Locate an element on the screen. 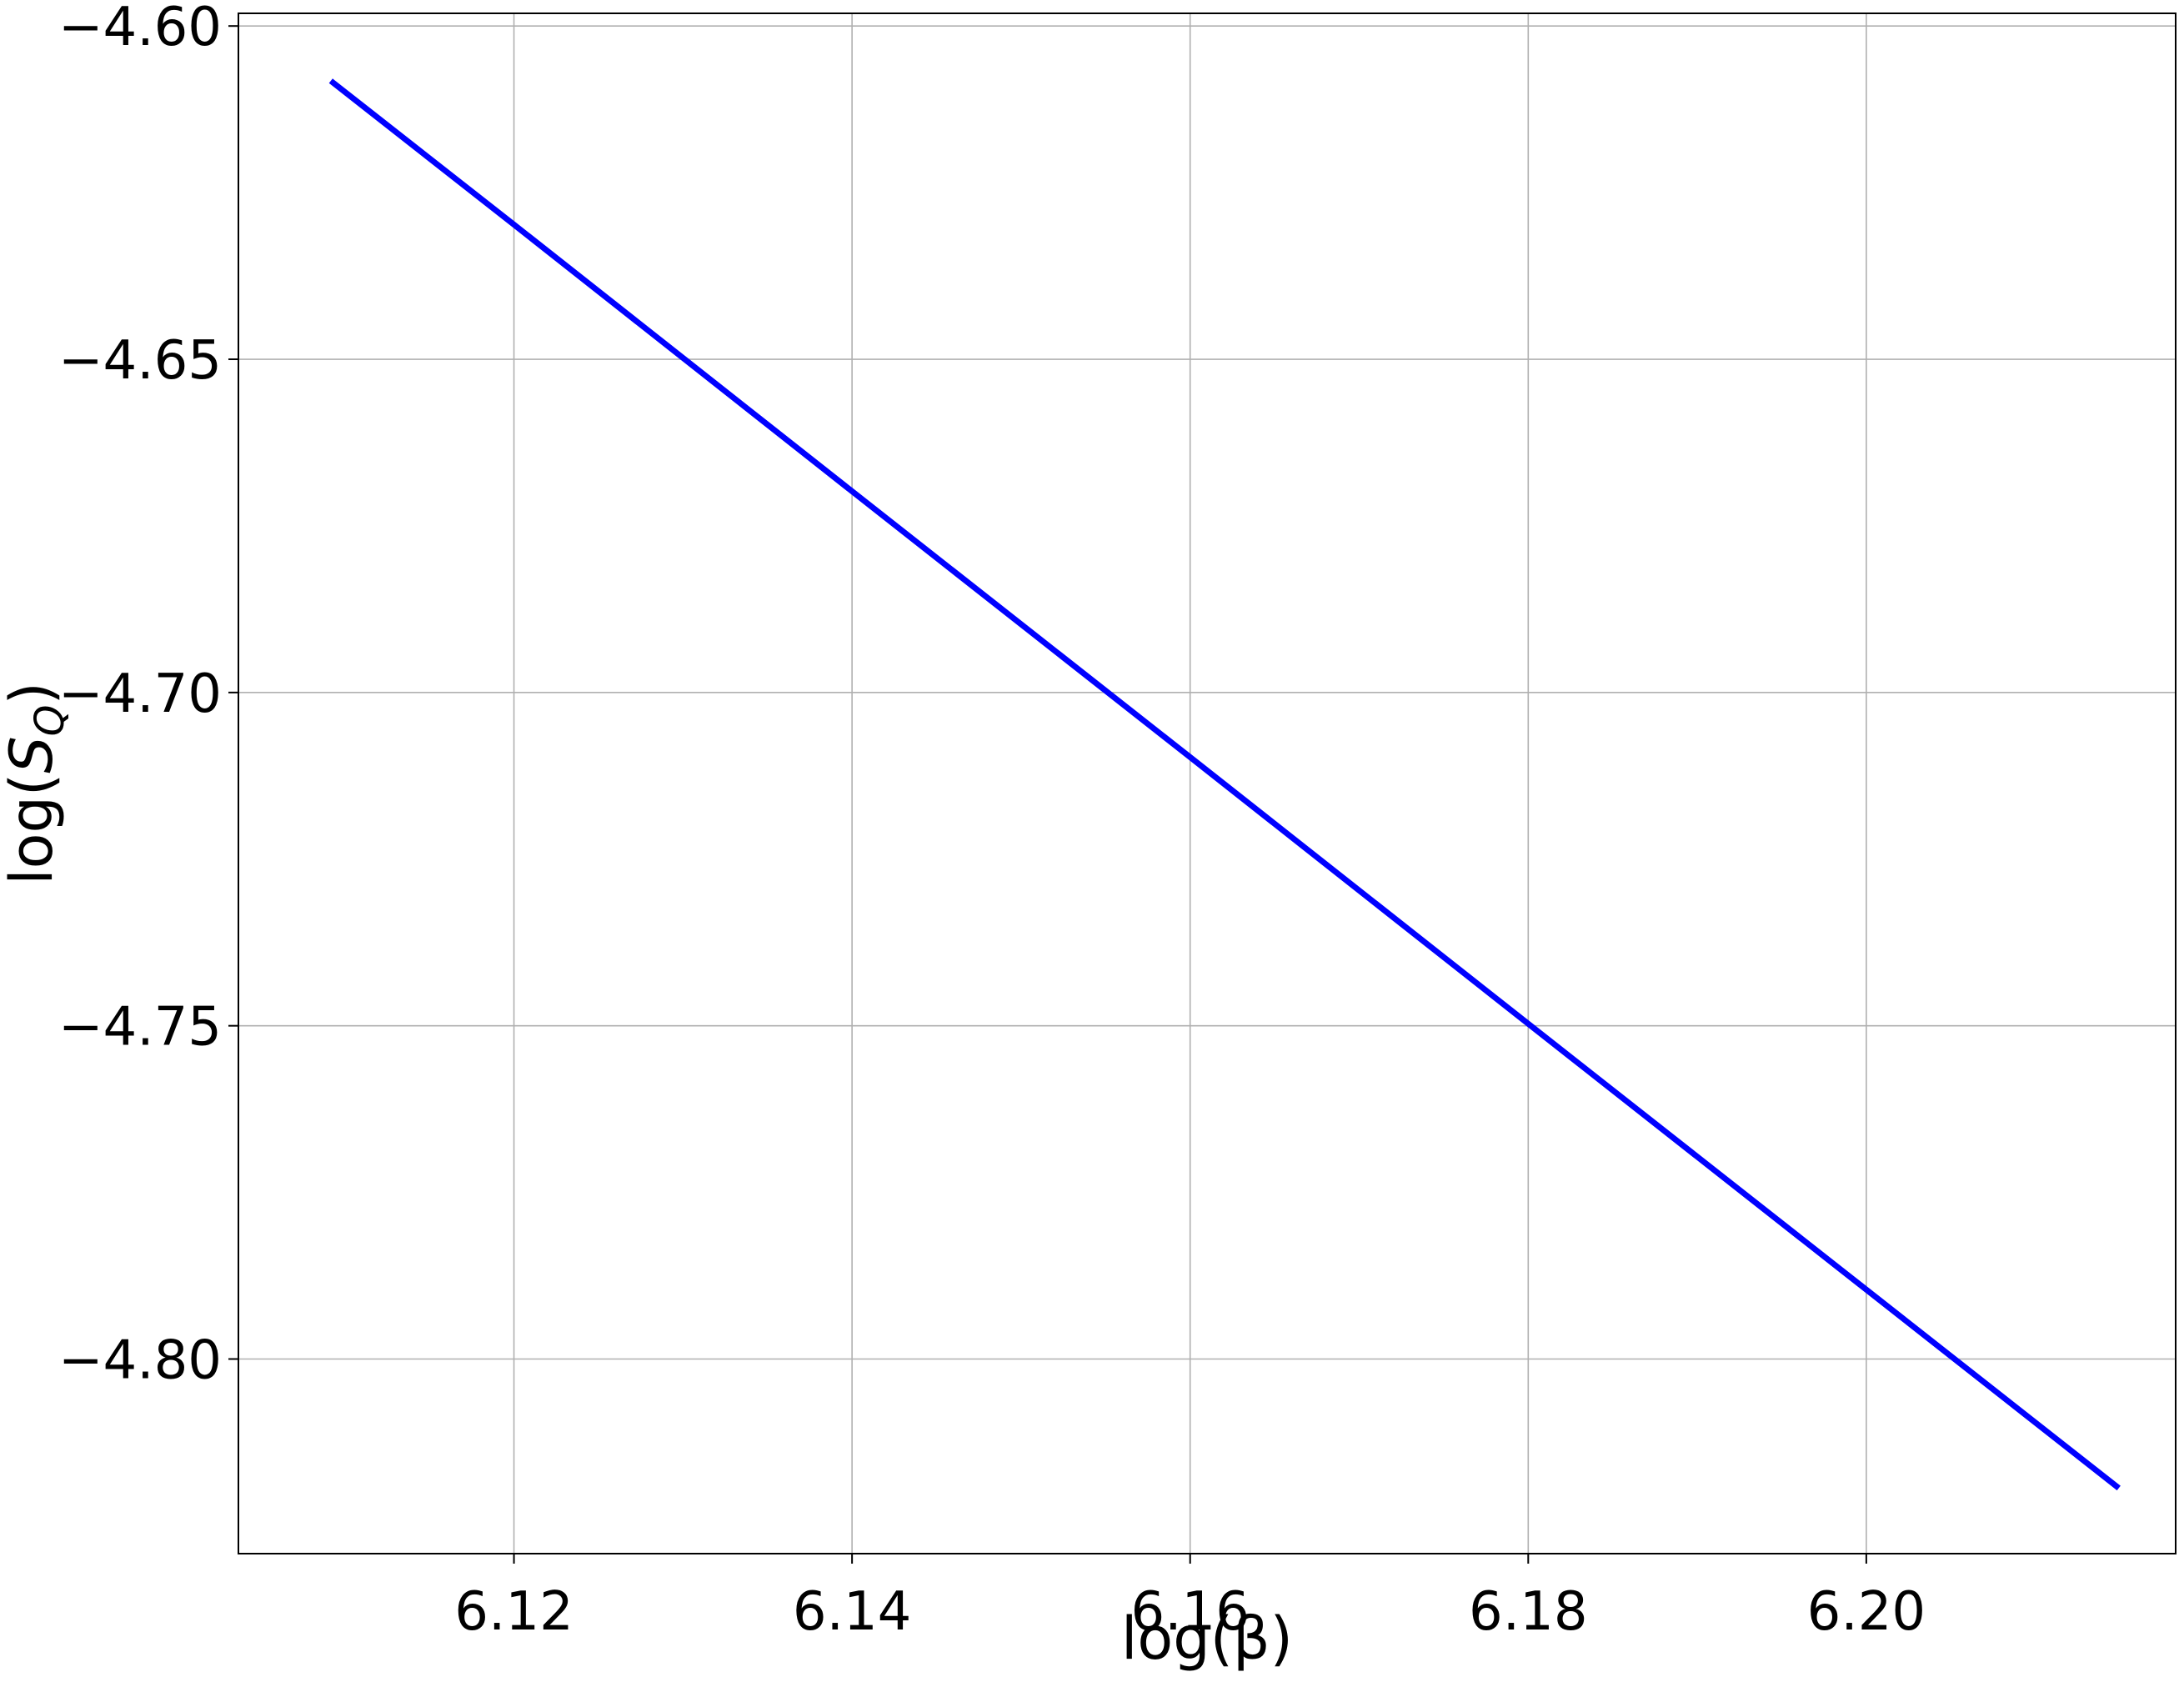 The image size is (2184, 1682). x-tick-label: 6.14 is located at coordinates (852, 1612).